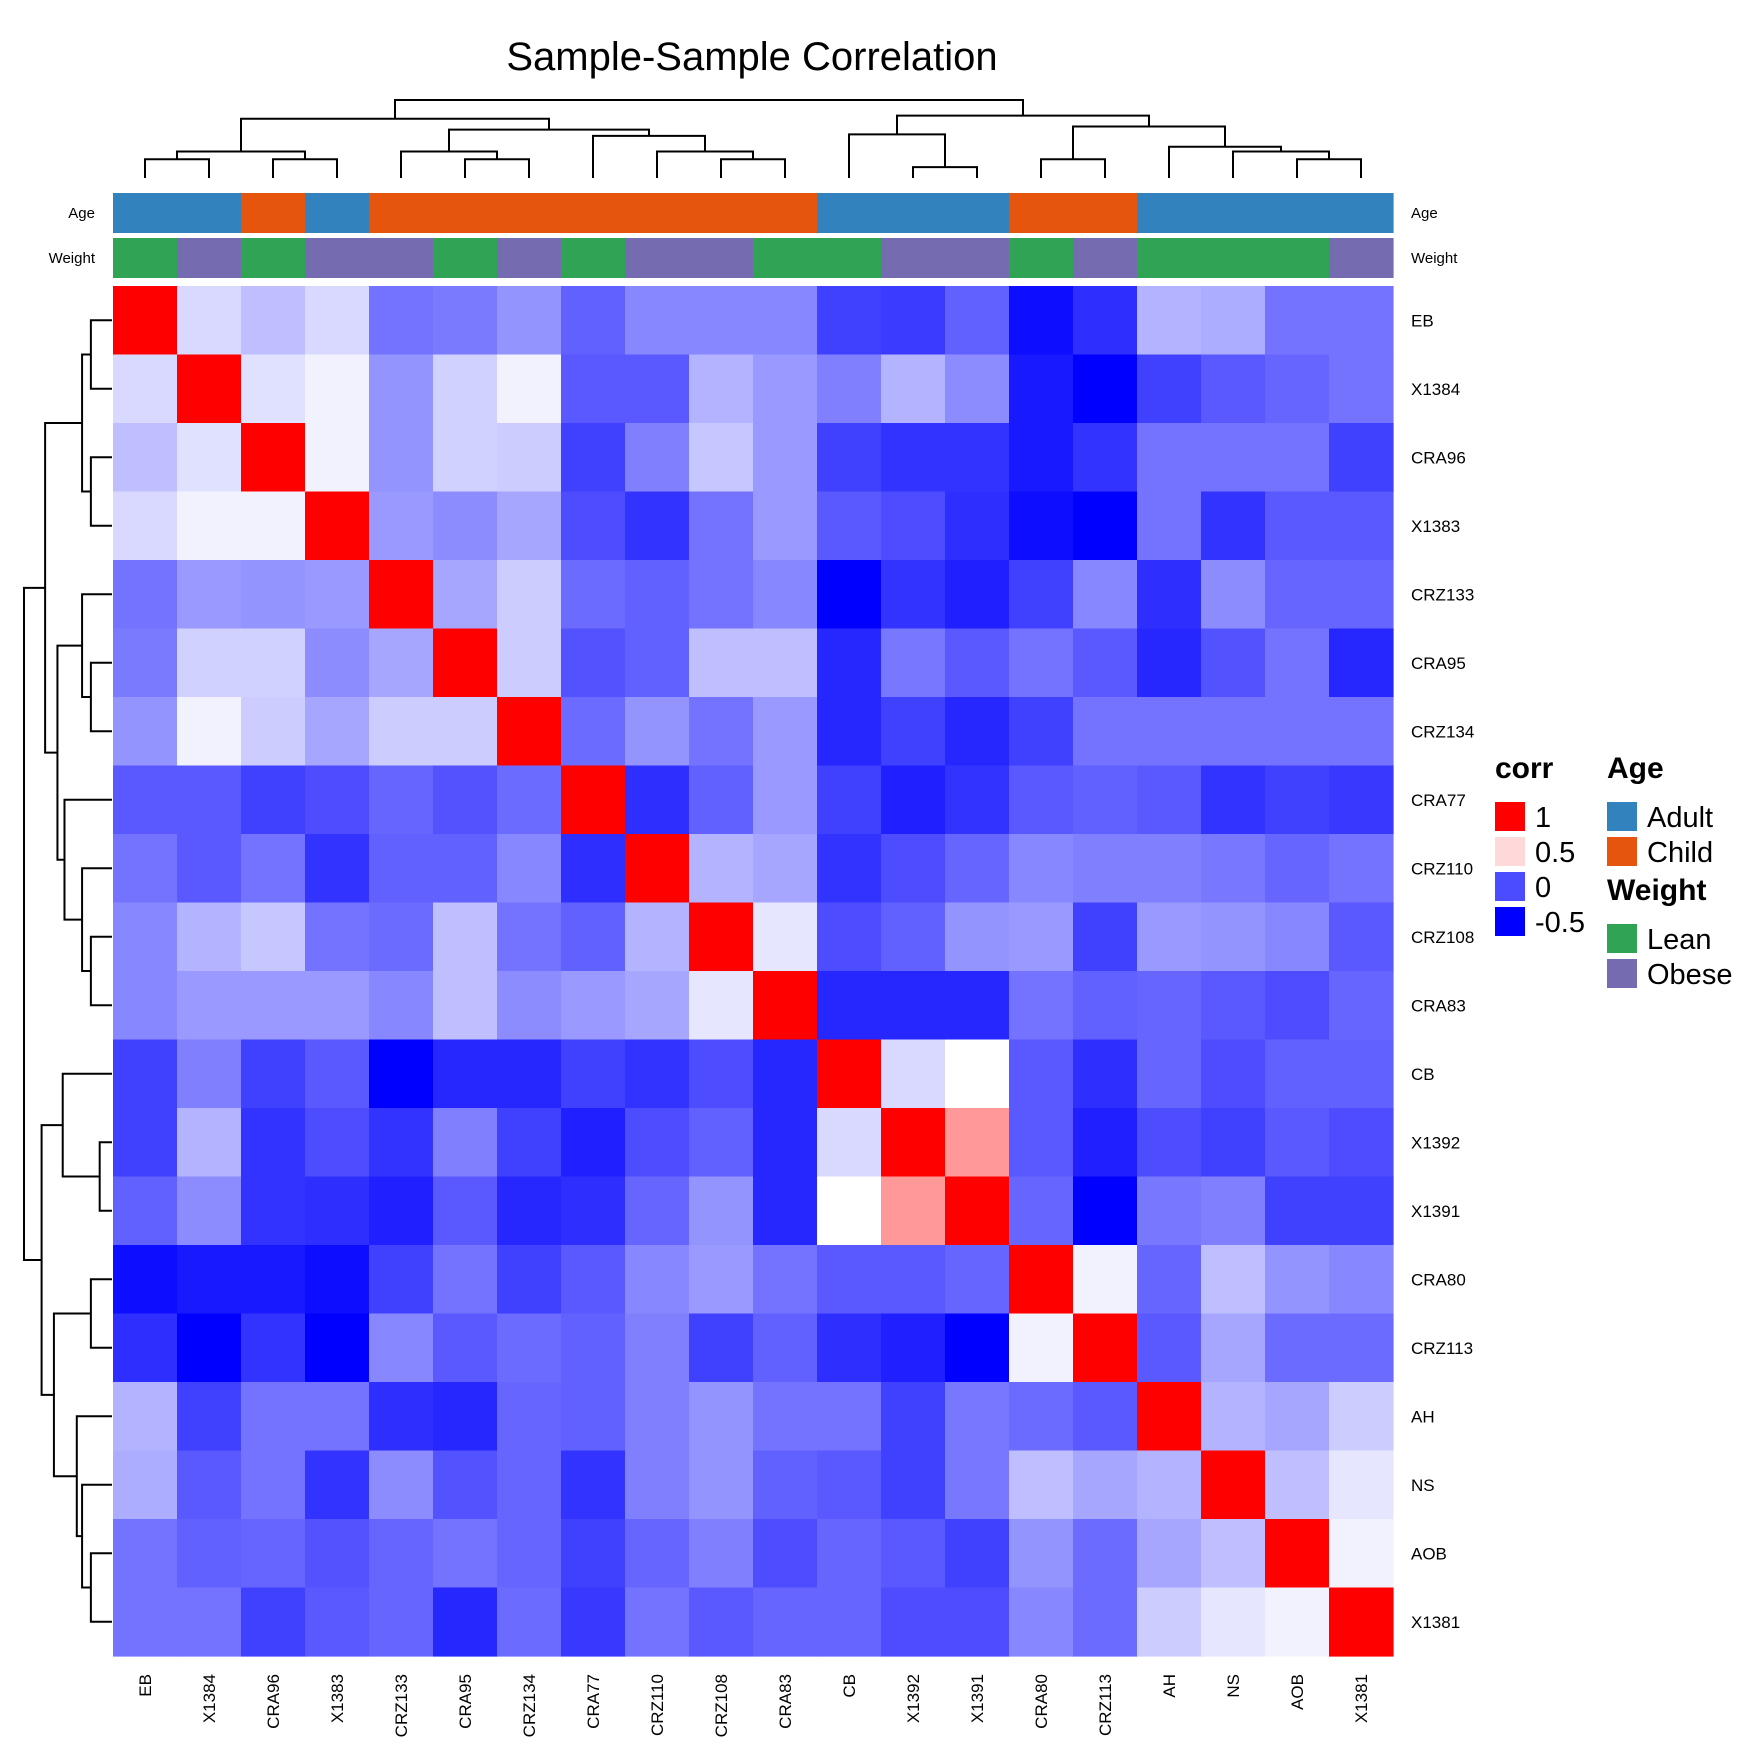 This screenshot has width=1750, height=1750. I want to click on legend-label-corr: 0.5, so click(1555, 853).